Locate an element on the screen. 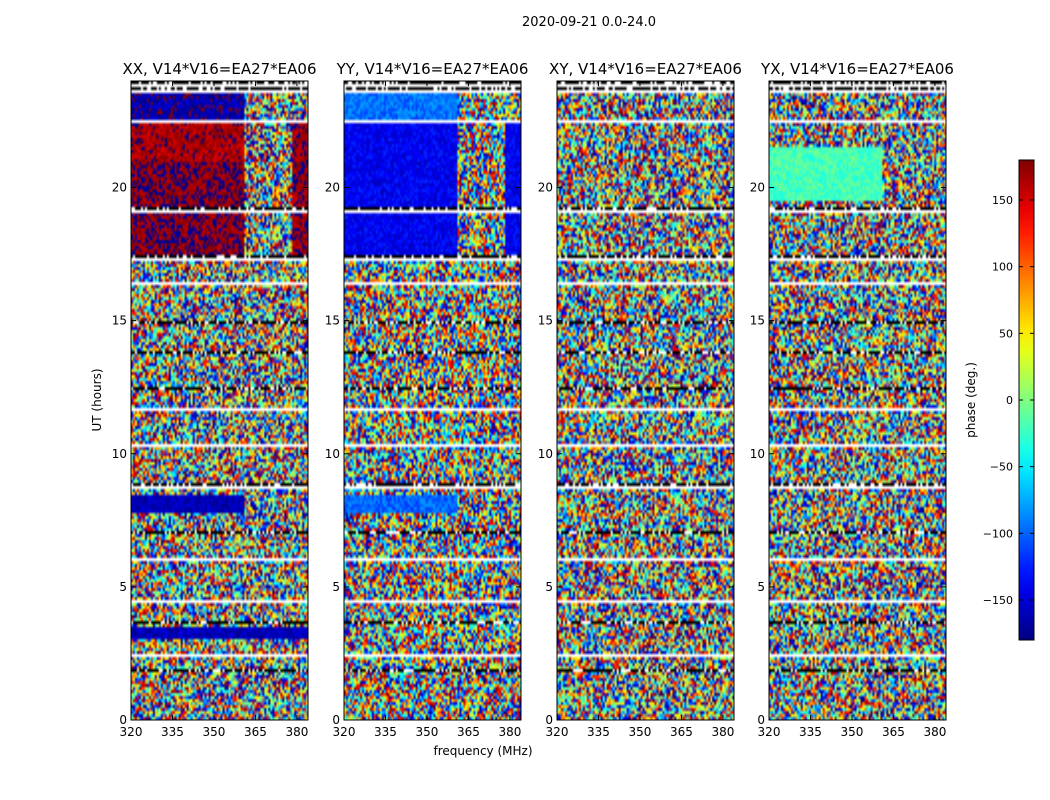 The height and width of the screenshot is (800, 1050). panel-title: XY, V14*V16=EA27*EA06 is located at coordinates (645, 69).